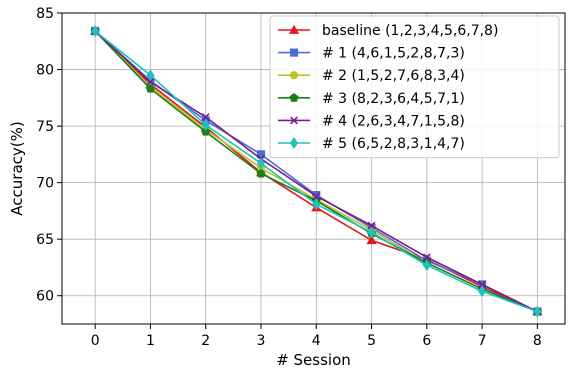  I want to click on legend-entry: # 3 (8,2,3,6,4,5,7,1), so click(371, 99).